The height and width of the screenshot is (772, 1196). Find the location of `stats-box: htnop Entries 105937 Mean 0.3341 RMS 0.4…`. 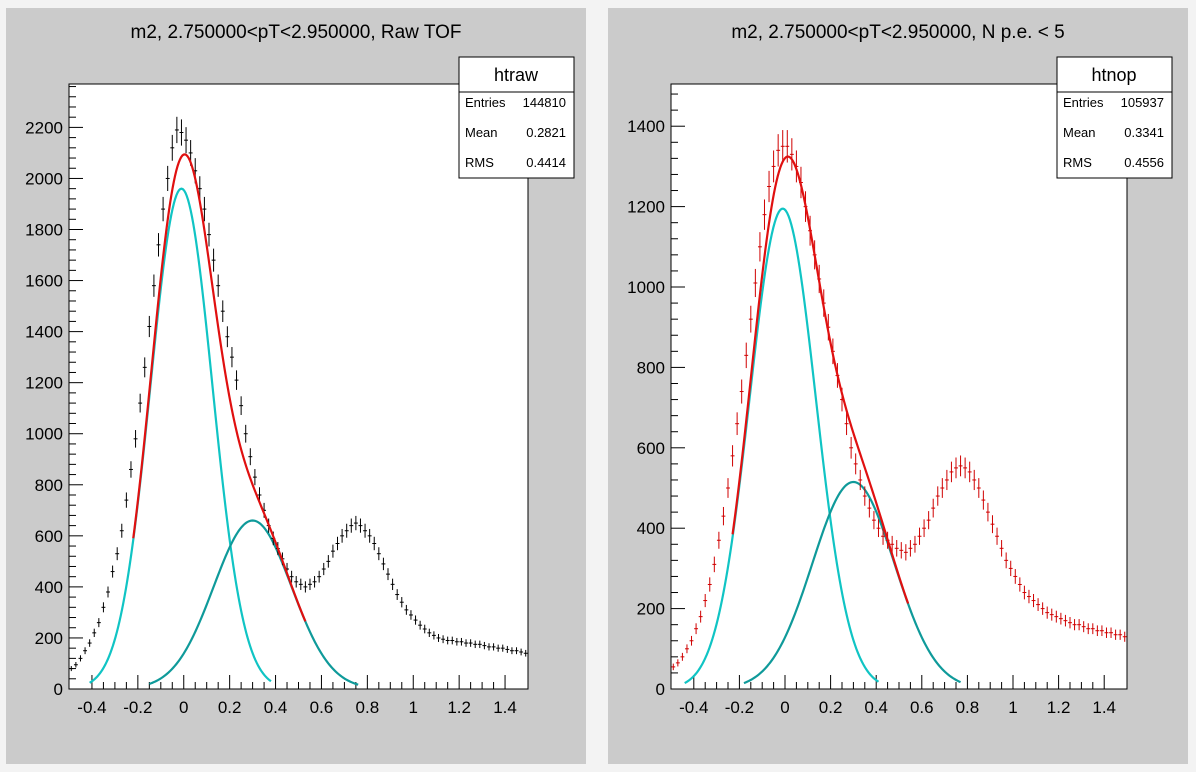

stats-box: htnop Entries 105937 Mean 0.3341 RMS 0.4… is located at coordinates (1114, 117).